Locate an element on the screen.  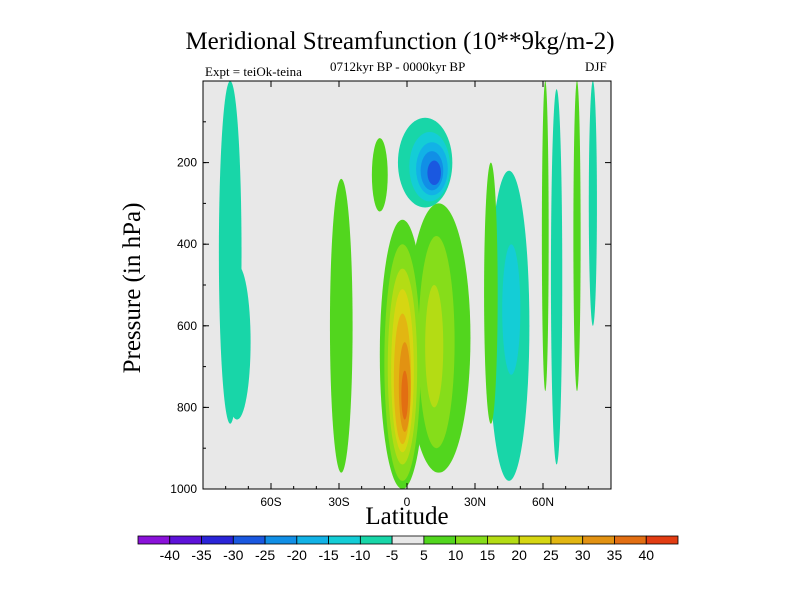
y-tick-label: 800 is located at coordinates (187, 407).